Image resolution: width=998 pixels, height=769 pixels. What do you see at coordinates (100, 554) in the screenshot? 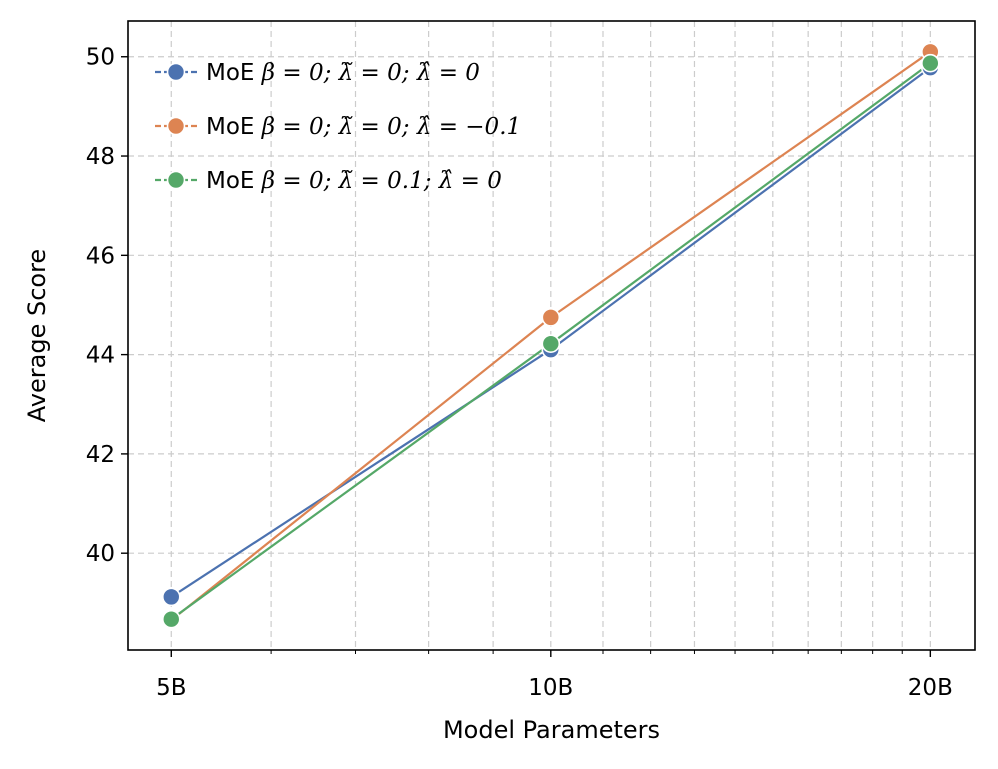
I see `y-tick-label: 40` at bounding box center [100, 554].